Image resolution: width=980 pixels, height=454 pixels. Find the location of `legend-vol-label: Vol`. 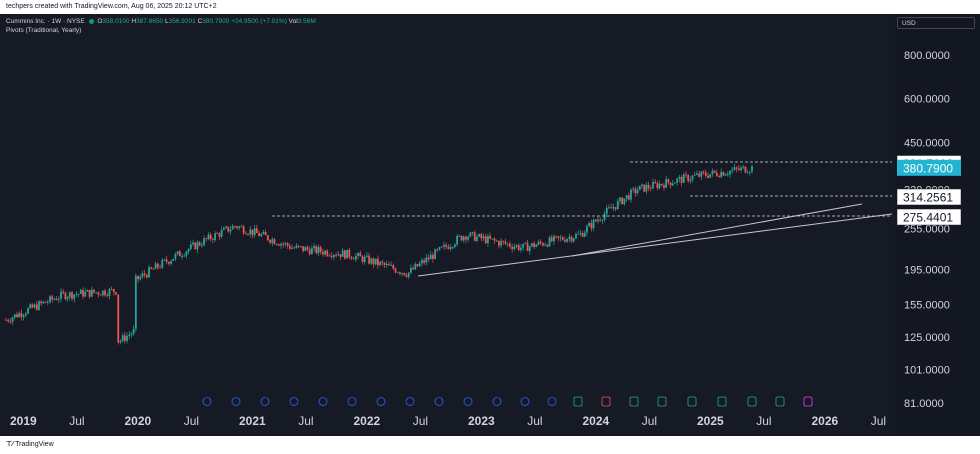

legend-vol-label: Vol is located at coordinates (293, 21).